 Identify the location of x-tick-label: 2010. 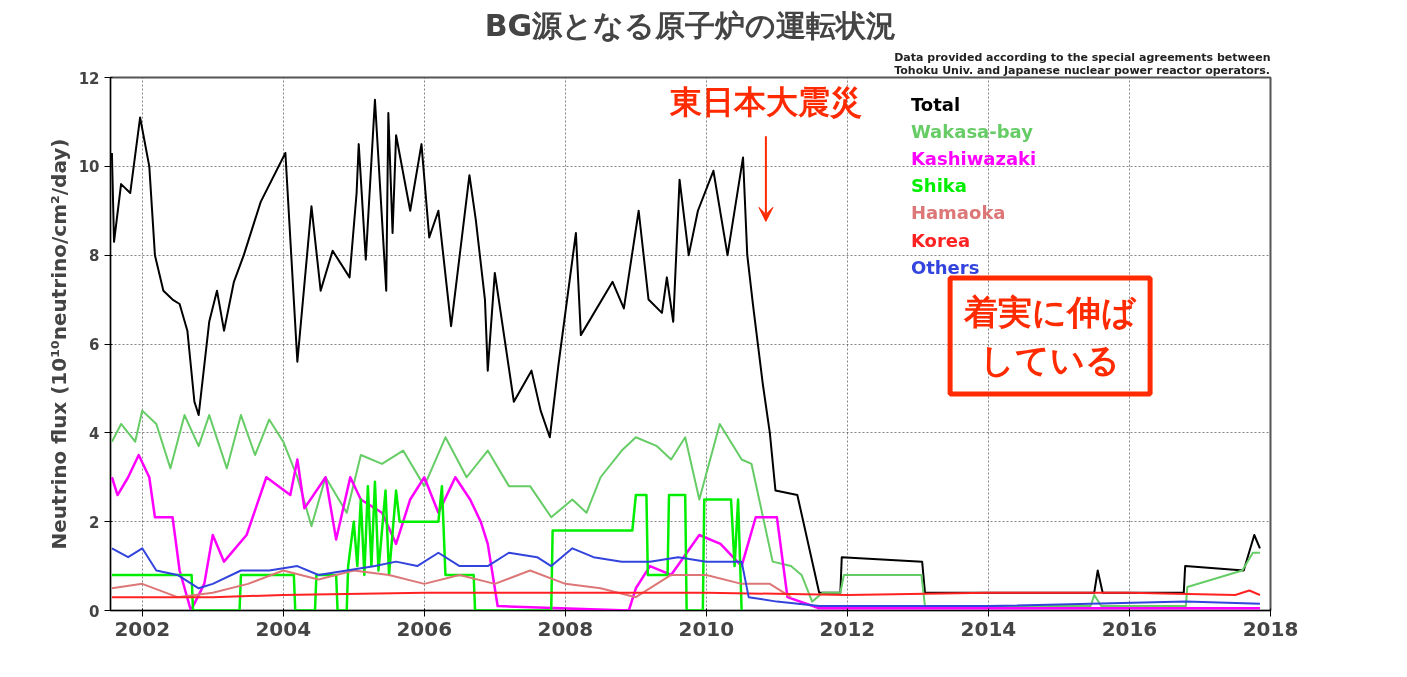
(706, 628).